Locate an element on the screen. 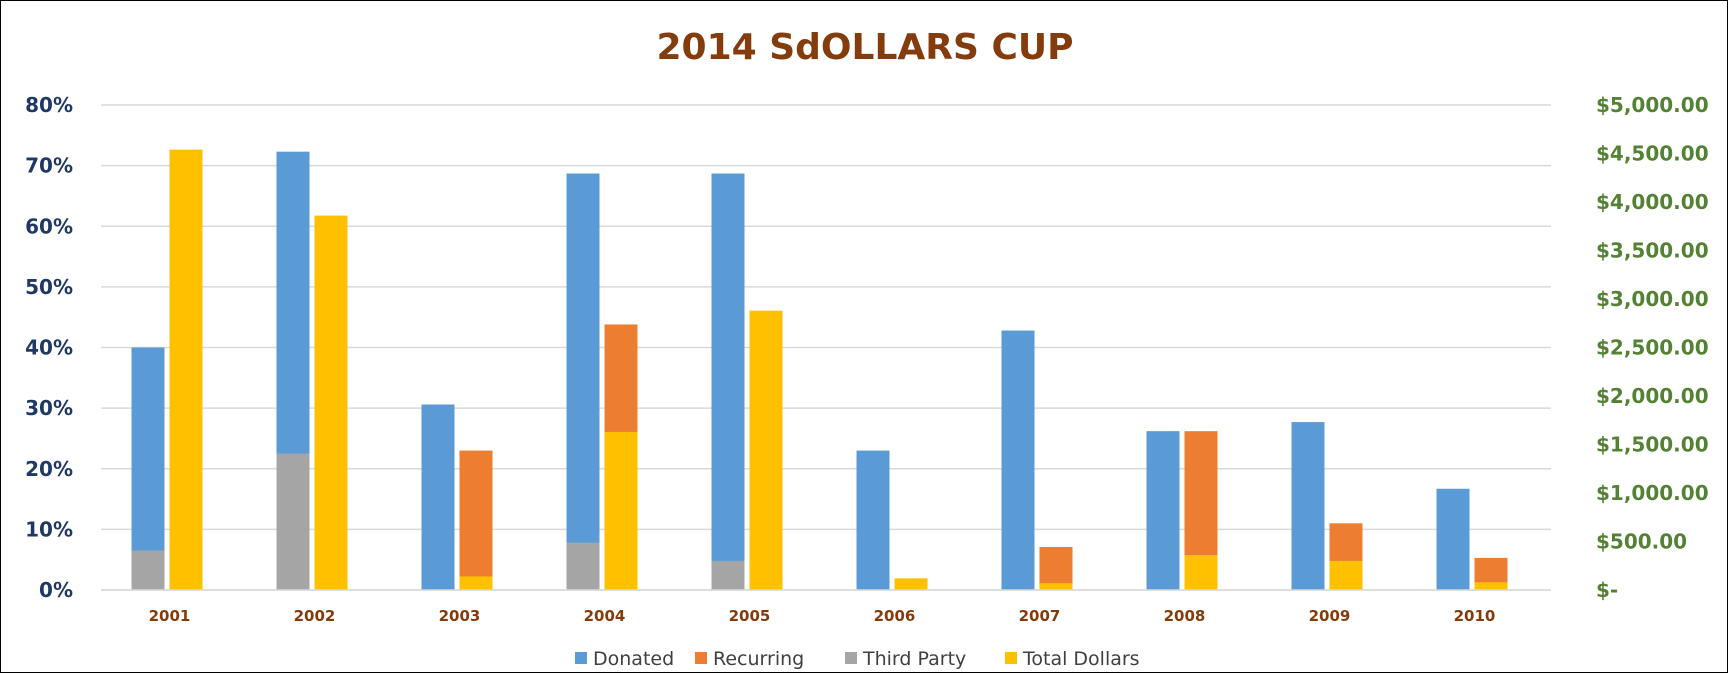 This screenshot has height=675, width=1730. right-tick-label: $4,000.00 is located at coordinates (1652, 202).